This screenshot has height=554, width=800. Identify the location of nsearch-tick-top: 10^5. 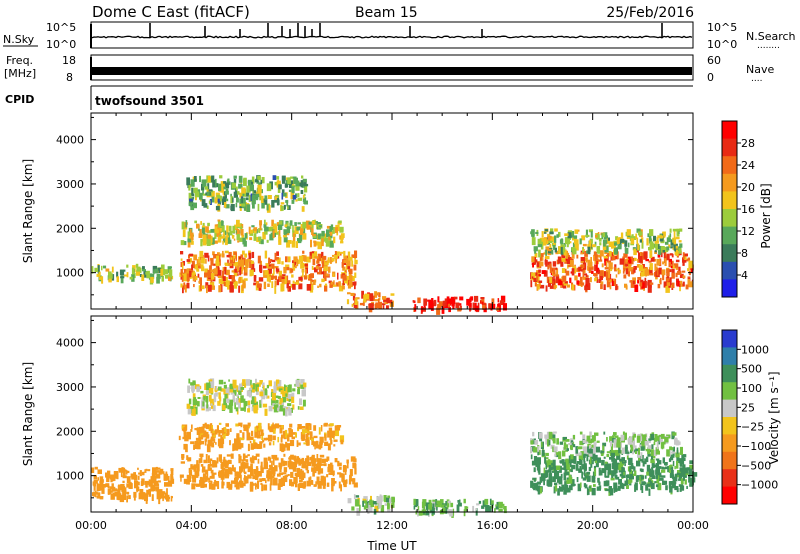
(722, 27).